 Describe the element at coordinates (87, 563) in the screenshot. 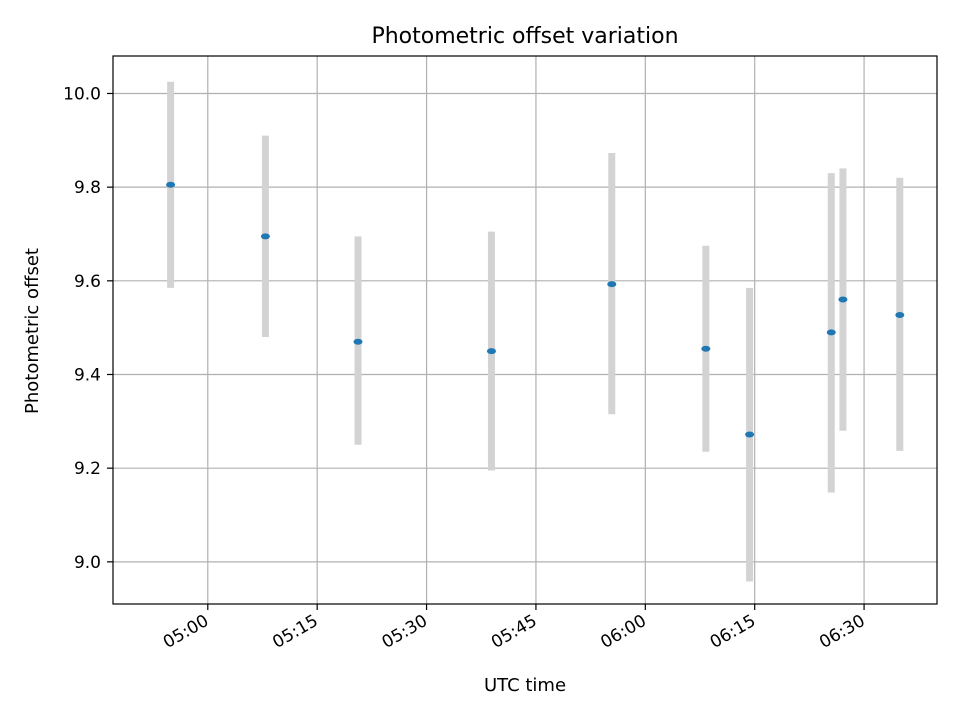

I see `y-tick-label: 9.0` at that location.